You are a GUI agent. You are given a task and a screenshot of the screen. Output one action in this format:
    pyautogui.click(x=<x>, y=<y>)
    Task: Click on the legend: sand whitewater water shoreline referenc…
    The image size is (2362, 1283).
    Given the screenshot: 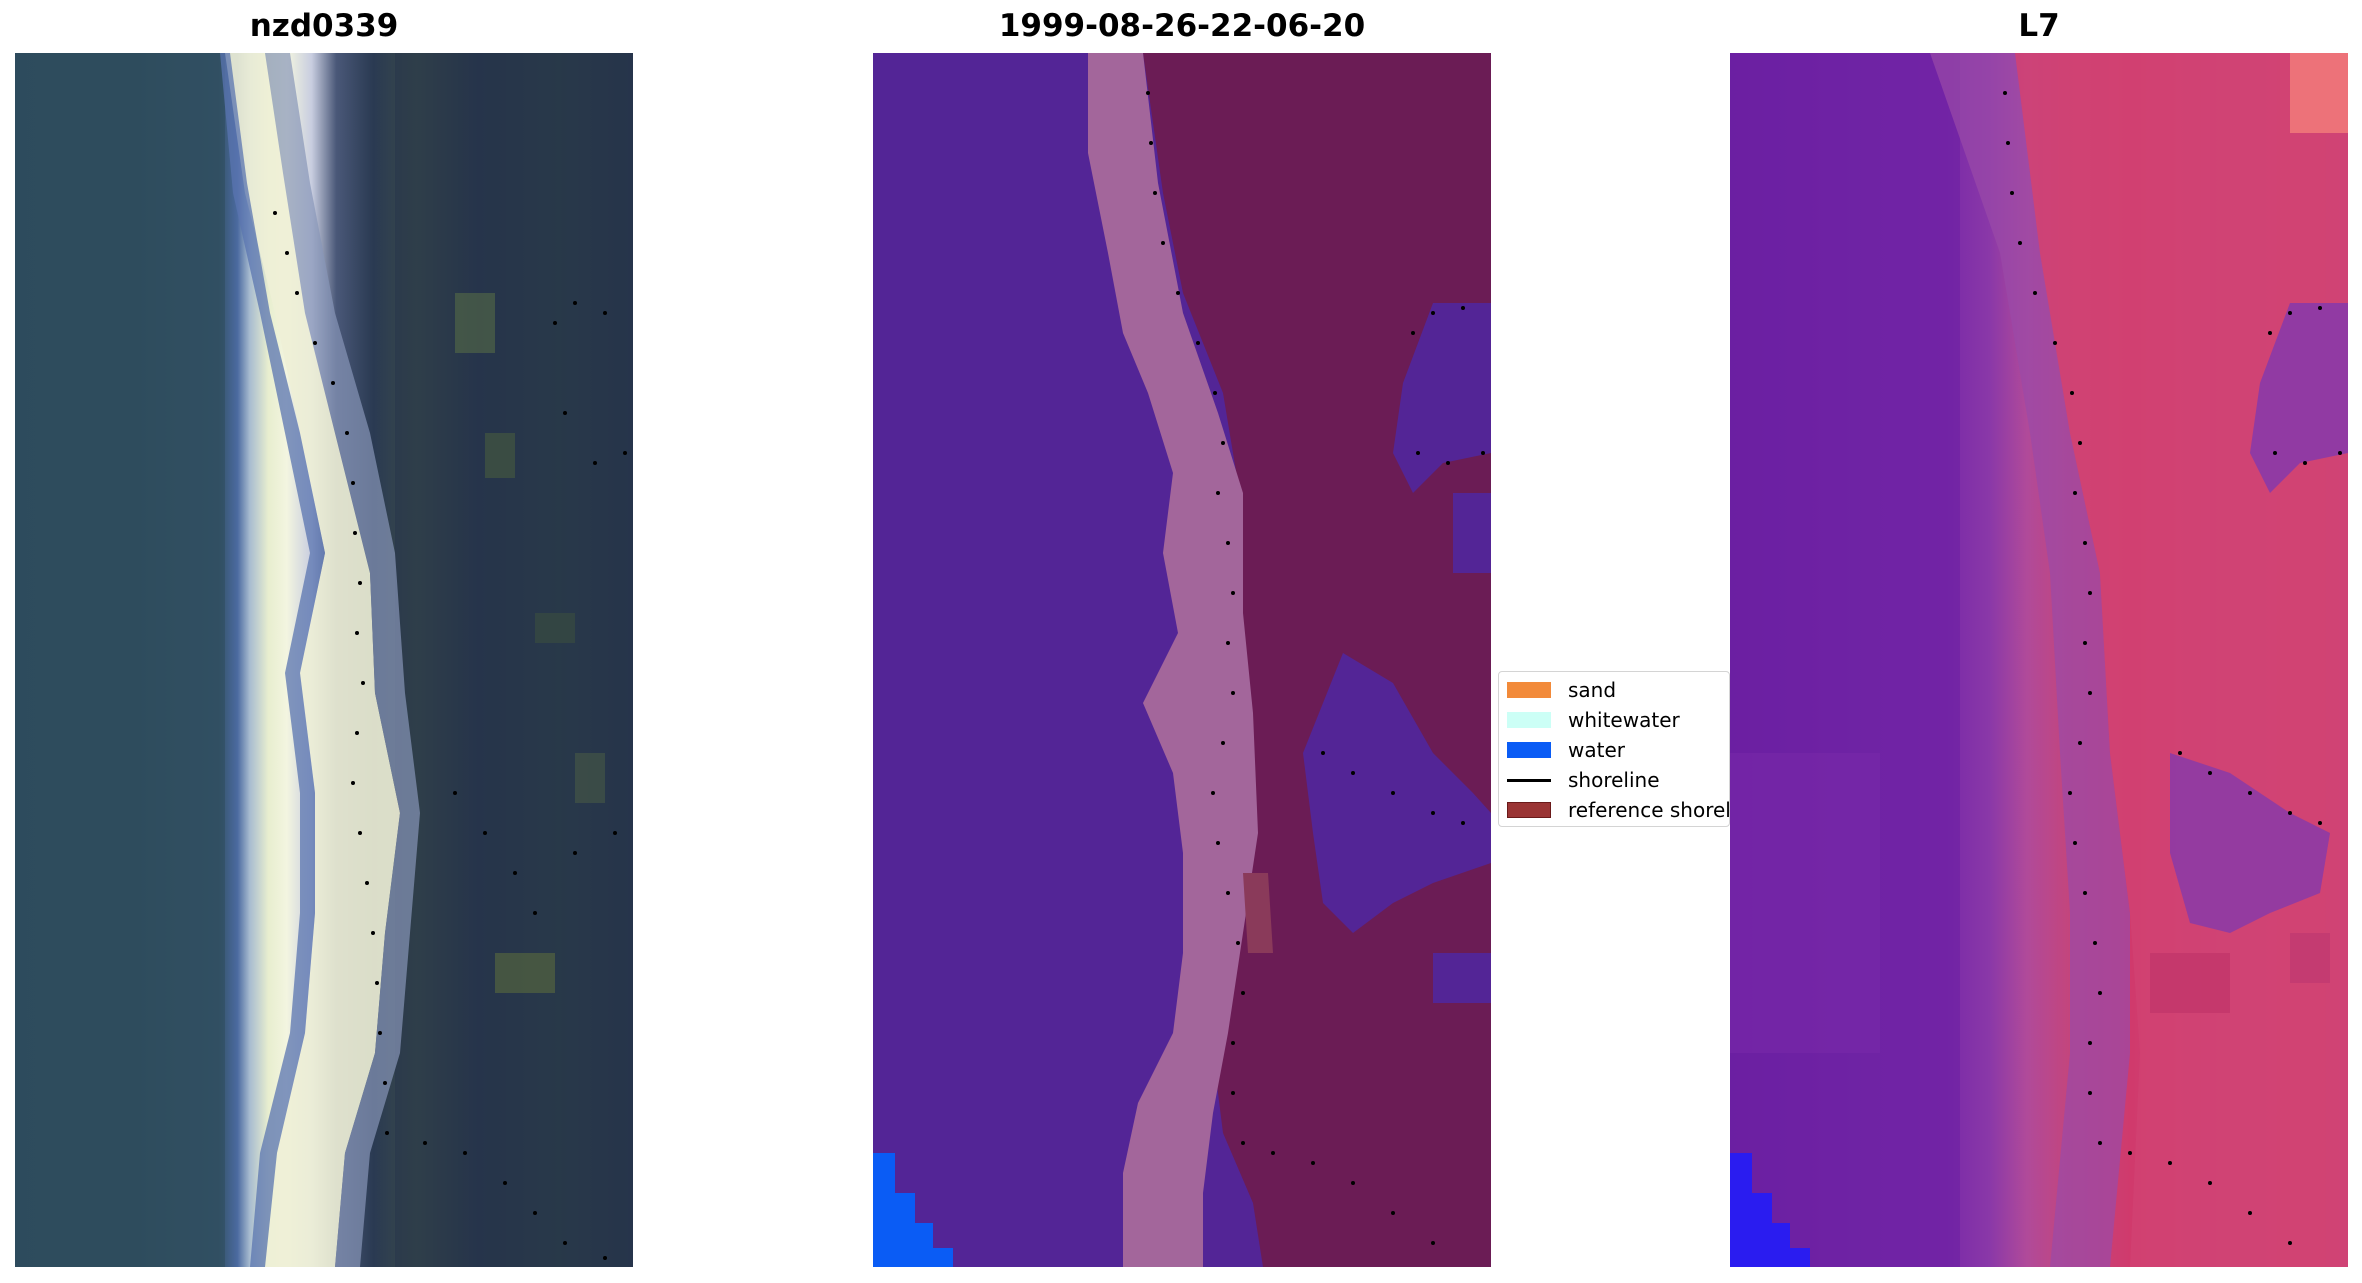 What is the action you would take?
    pyautogui.click(x=1614, y=749)
    